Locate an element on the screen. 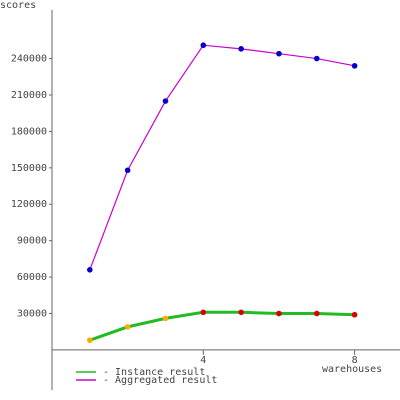  series-line is located at coordinates (222, 326).